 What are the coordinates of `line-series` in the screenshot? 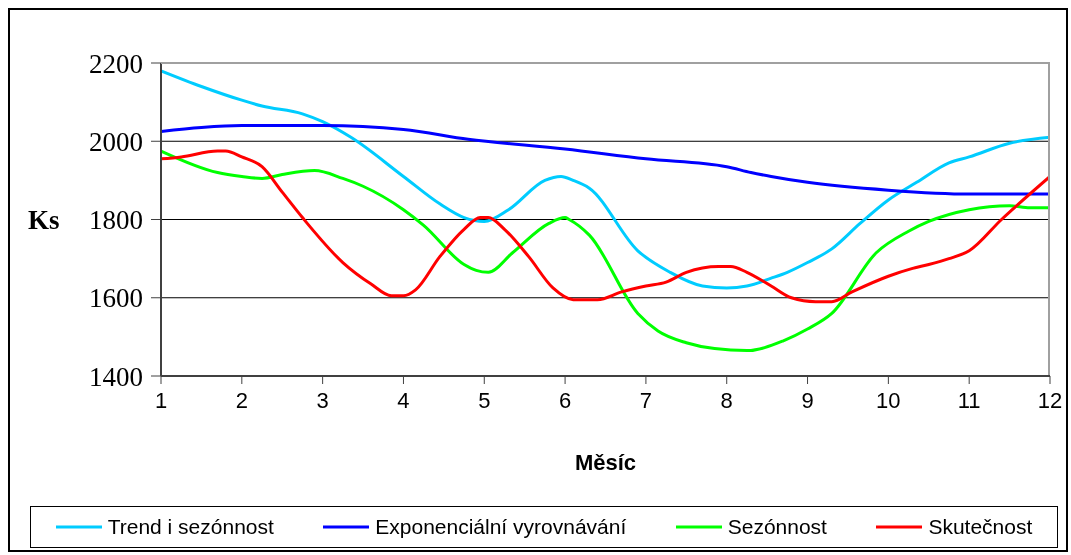 It's located at (605, 160).